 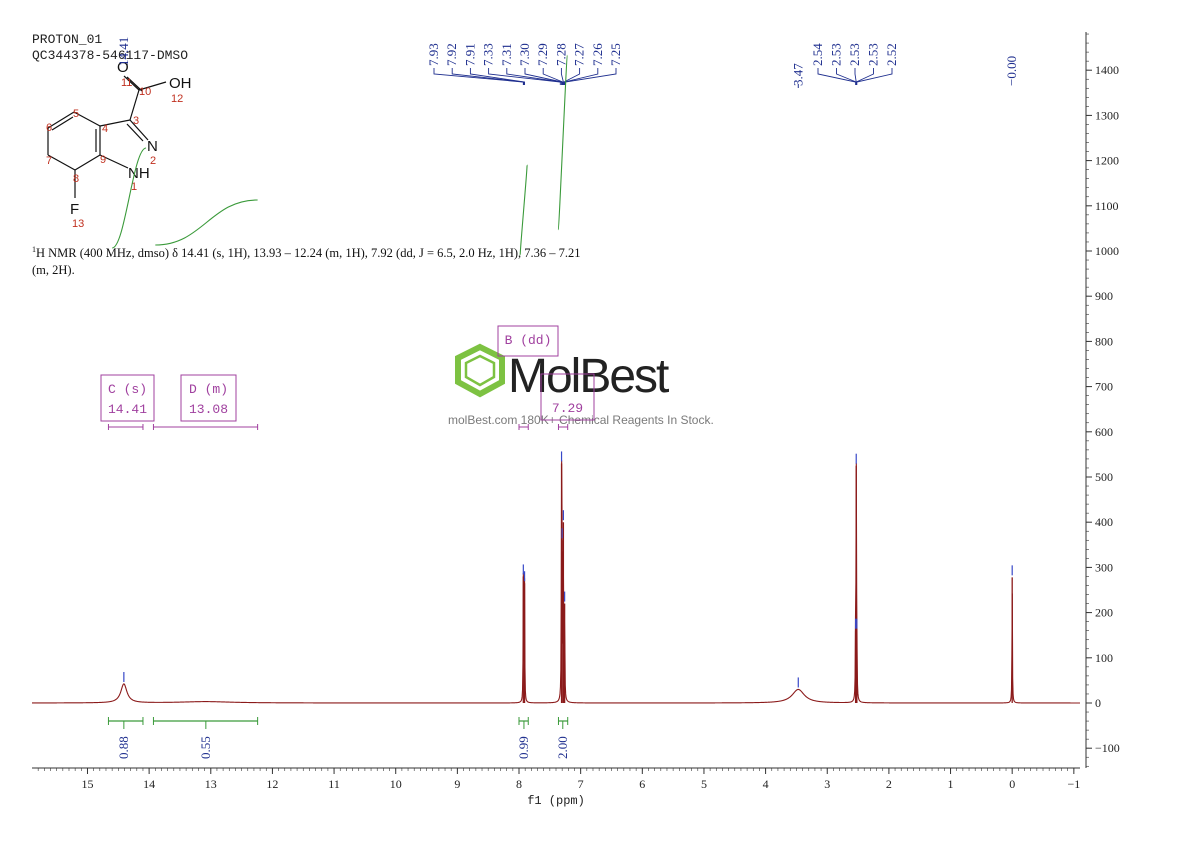 I want to click on atom-number-6: 6, so click(x=49, y=128).